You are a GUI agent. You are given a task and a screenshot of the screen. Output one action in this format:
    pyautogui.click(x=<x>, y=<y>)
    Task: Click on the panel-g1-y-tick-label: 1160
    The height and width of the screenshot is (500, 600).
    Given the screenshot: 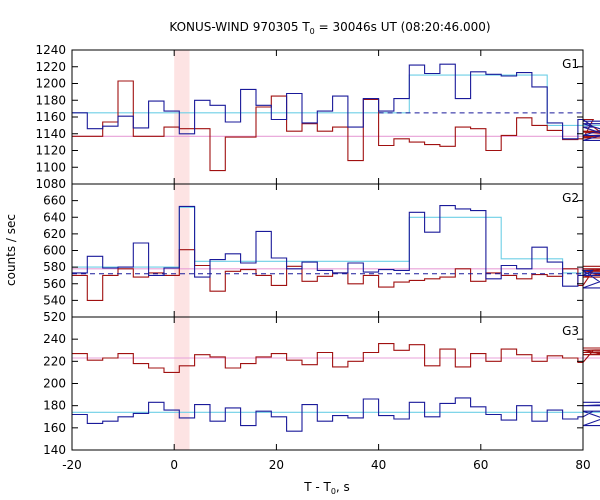 What is the action you would take?
    pyautogui.click(x=50, y=117)
    